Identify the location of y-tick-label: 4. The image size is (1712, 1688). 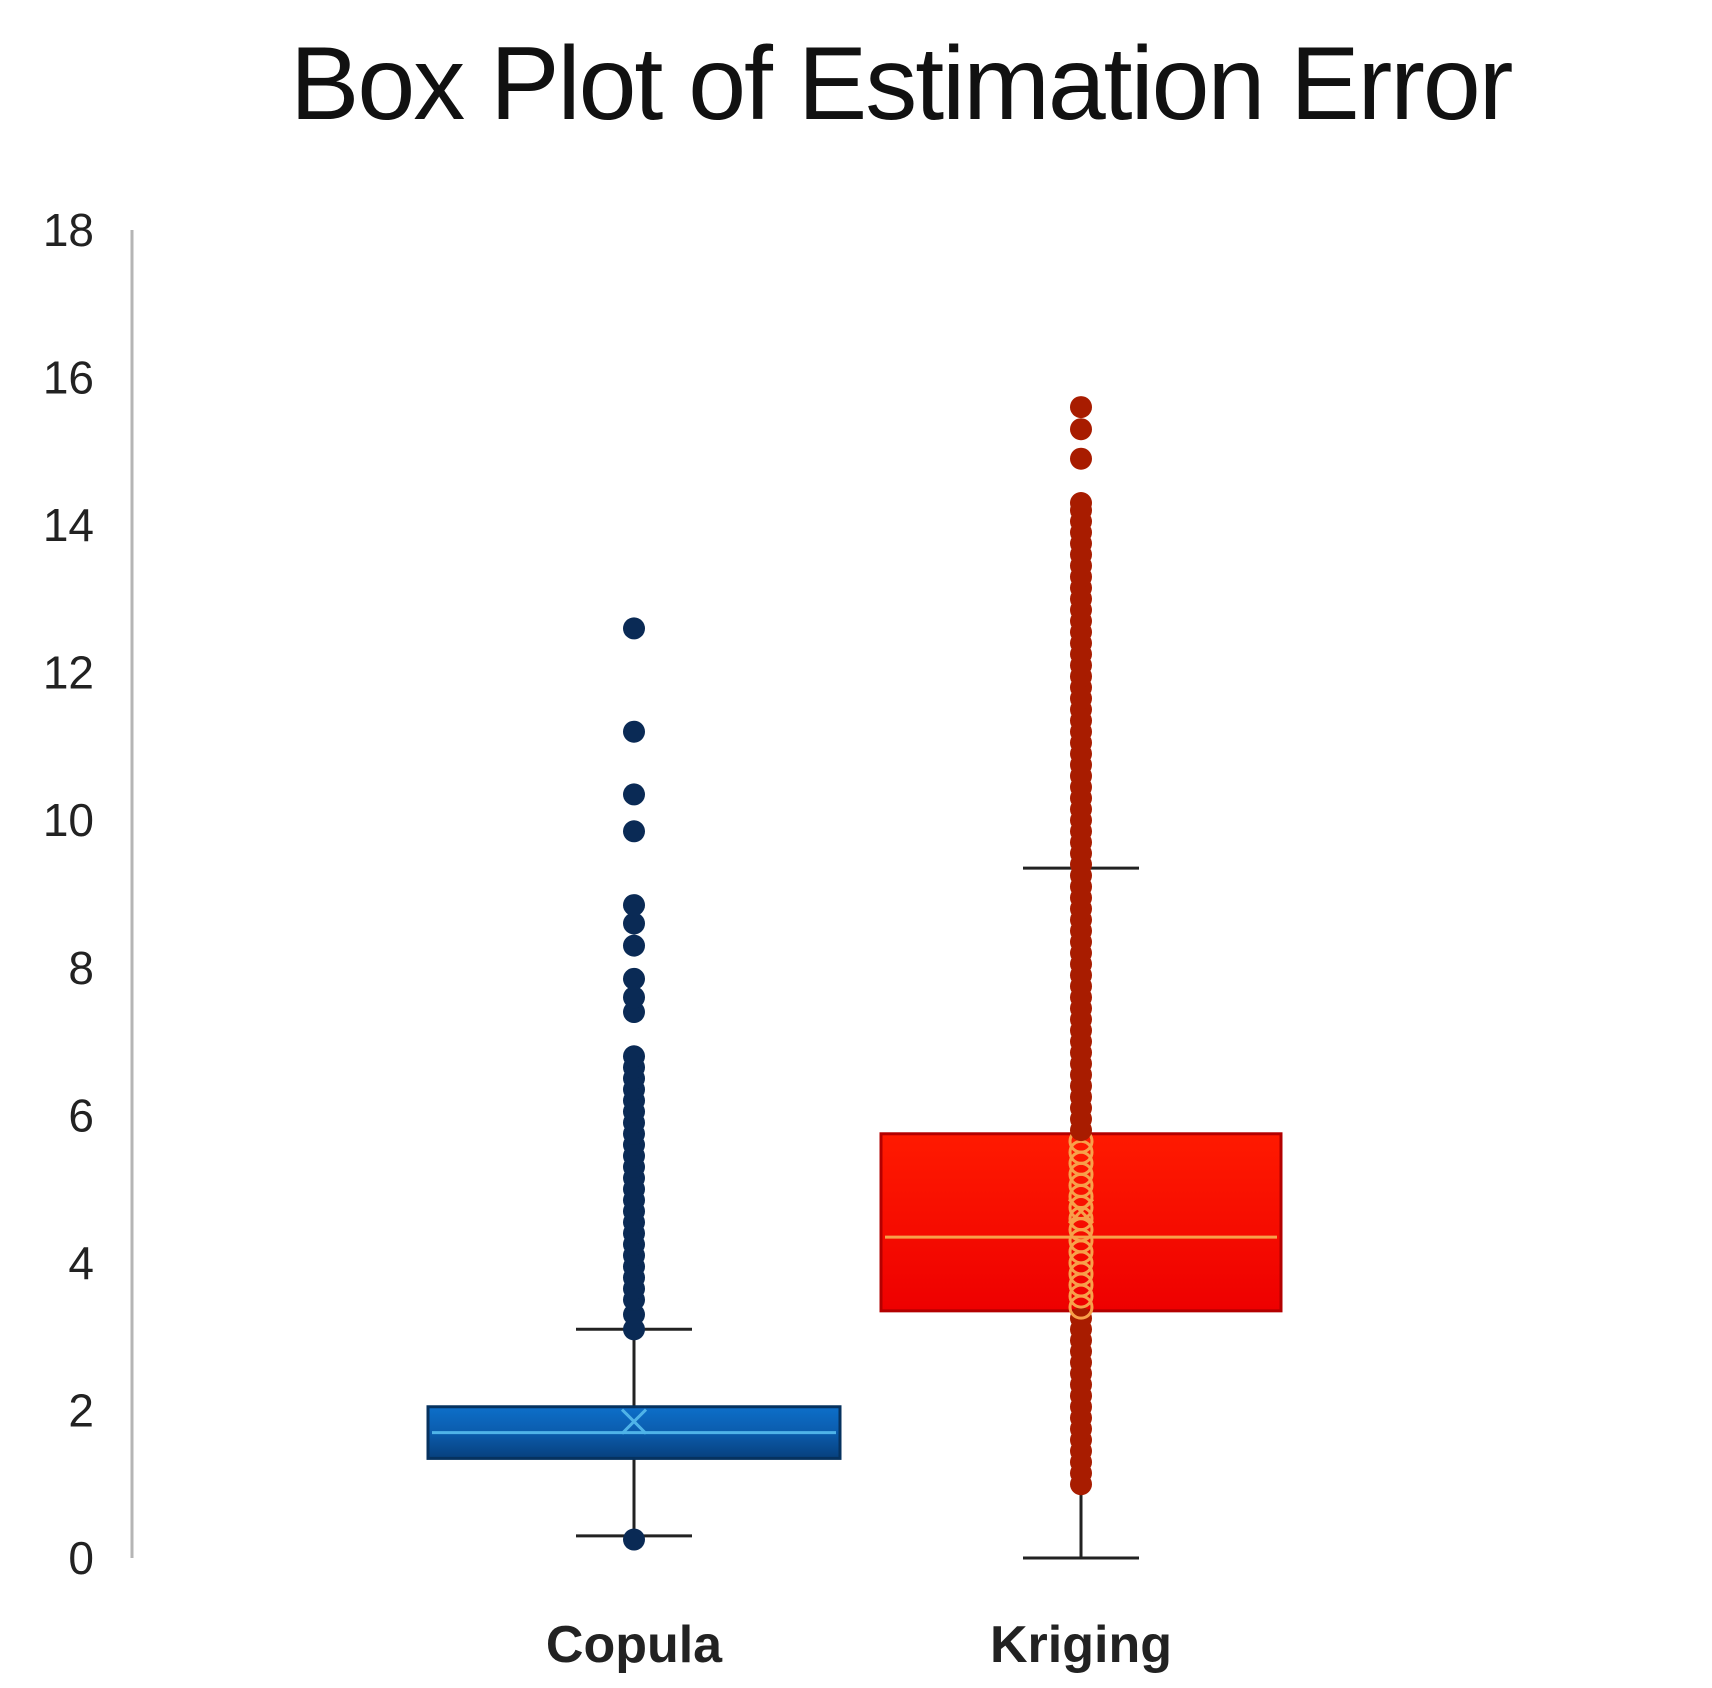
(81, 1263).